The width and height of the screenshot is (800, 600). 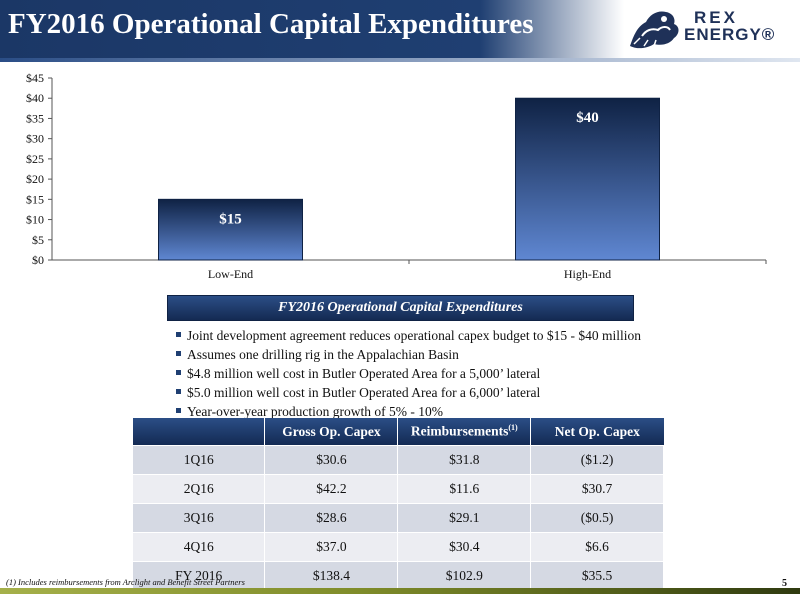 What do you see at coordinates (230, 274) in the screenshot?
I see `x-tick-label: Low-End` at bounding box center [230, 274].